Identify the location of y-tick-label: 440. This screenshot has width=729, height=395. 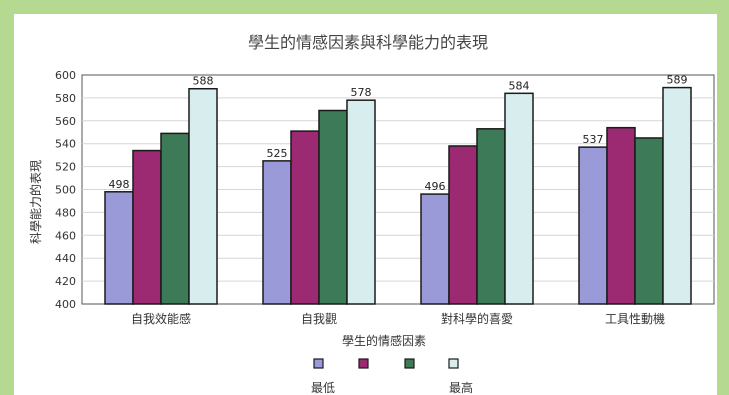
(65, 258).